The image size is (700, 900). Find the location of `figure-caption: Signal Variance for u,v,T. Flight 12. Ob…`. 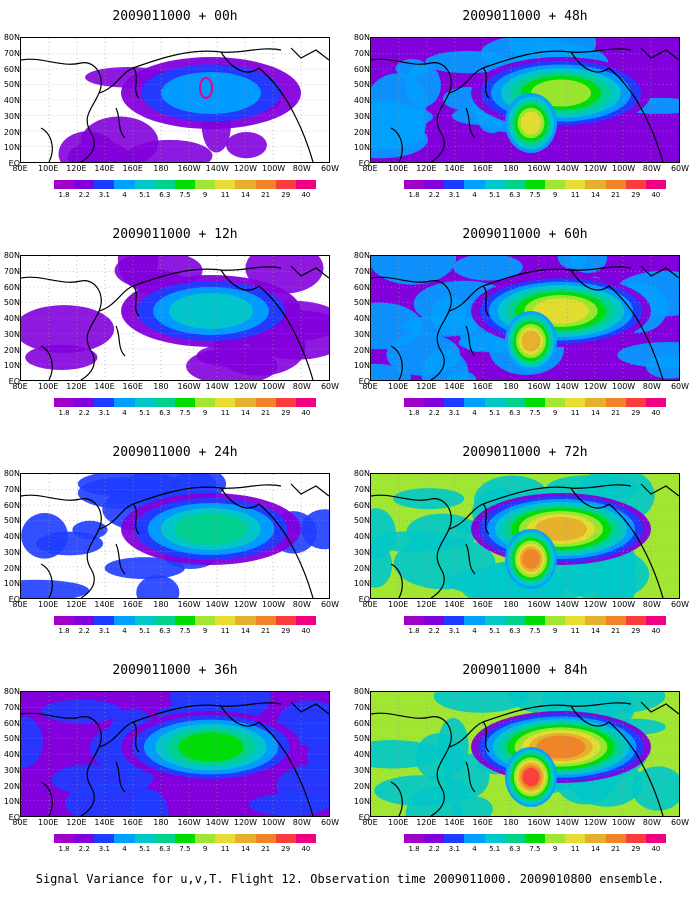

figure-caption: Signal Variance for u,v,T. Flight 12. Ob… is located at coordinates (350, 879).